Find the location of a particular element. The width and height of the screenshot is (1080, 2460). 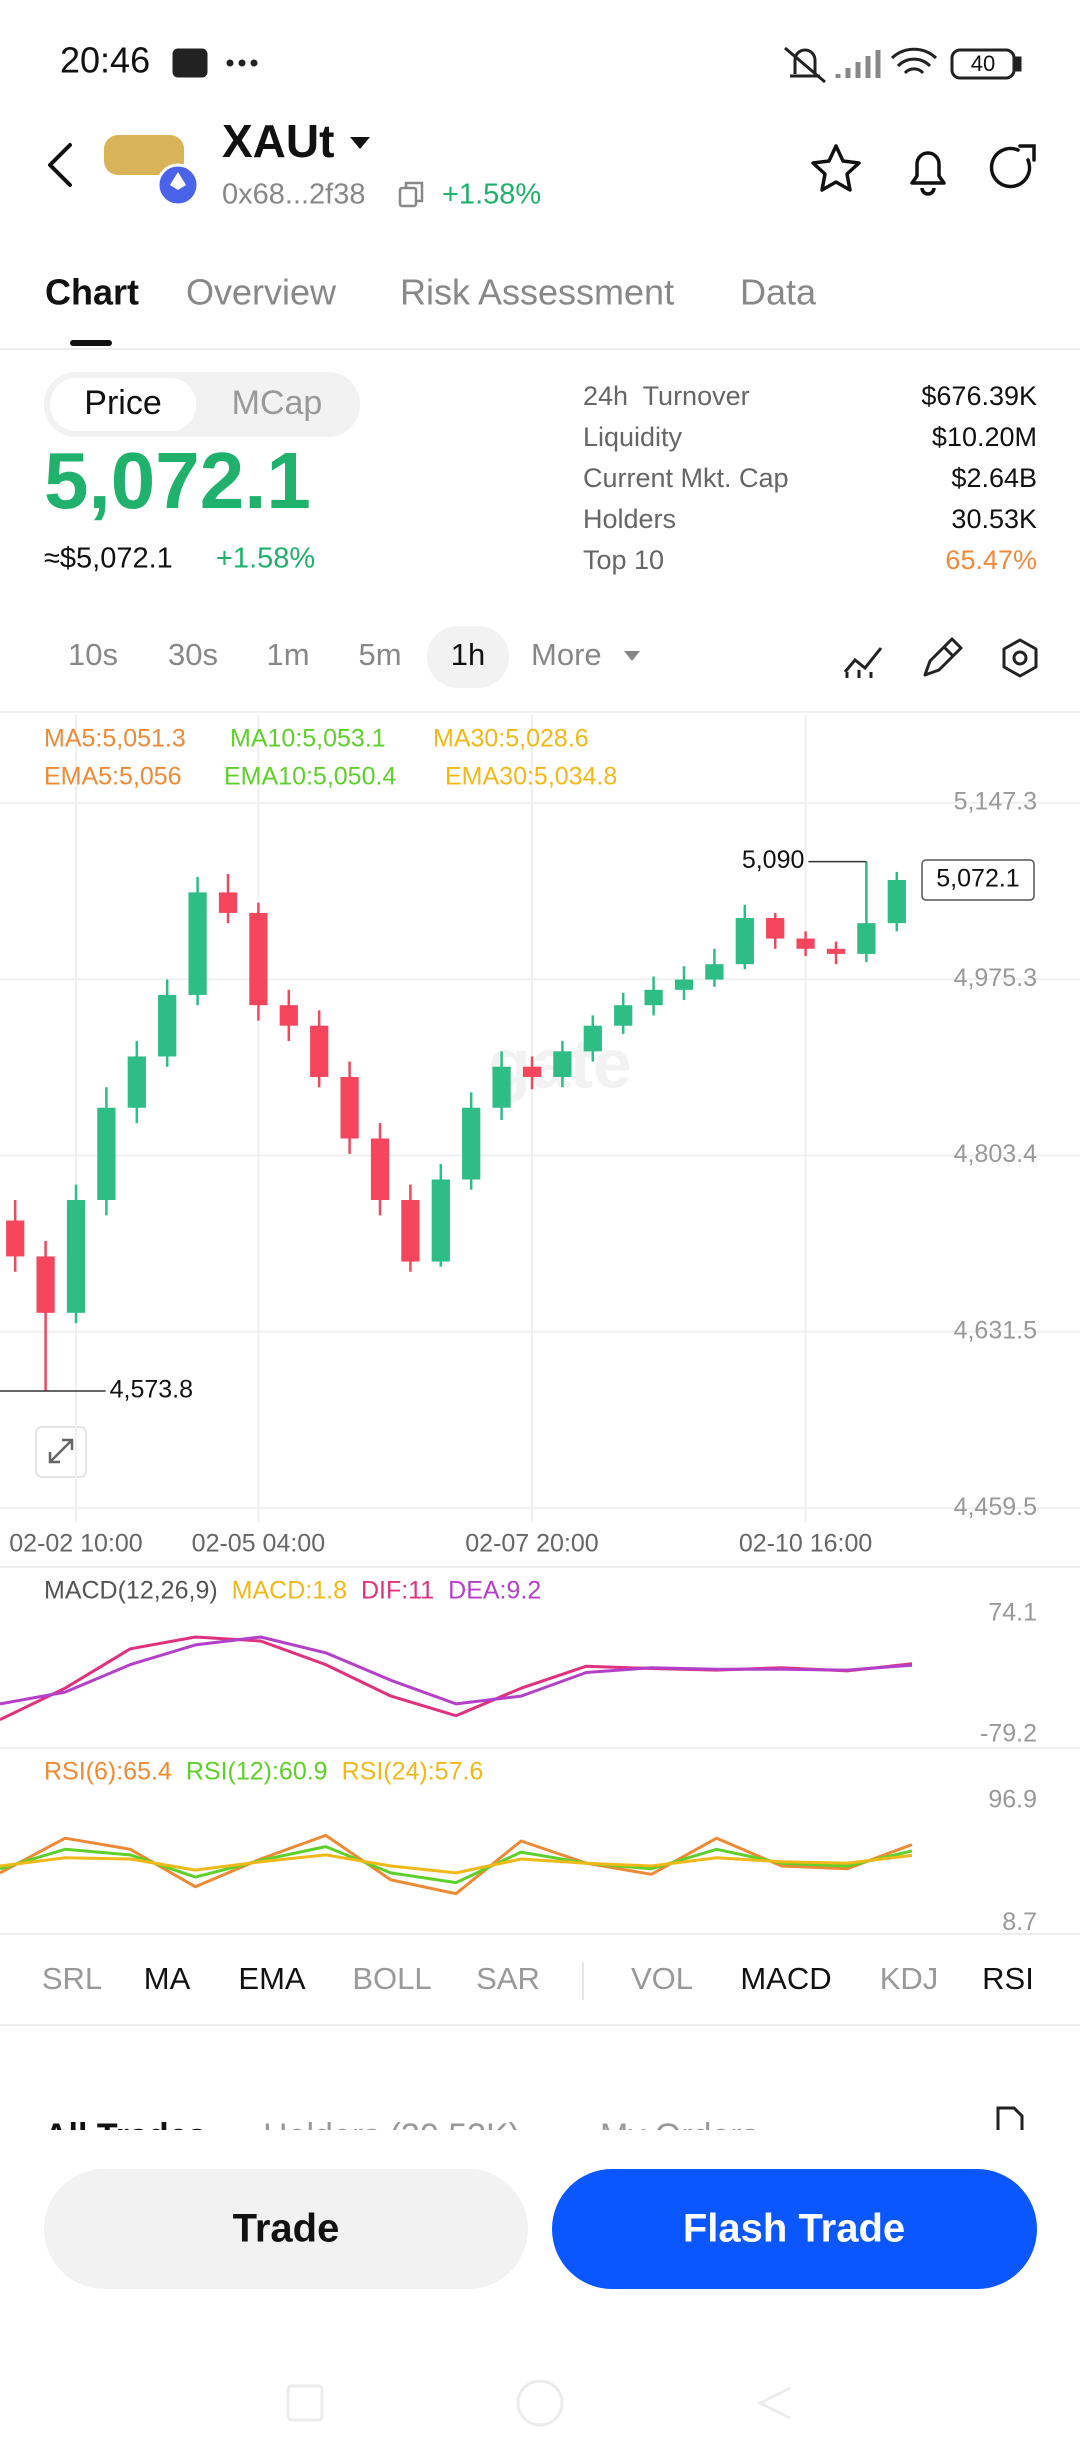

signal-icon is located at coordinates (858, 64).